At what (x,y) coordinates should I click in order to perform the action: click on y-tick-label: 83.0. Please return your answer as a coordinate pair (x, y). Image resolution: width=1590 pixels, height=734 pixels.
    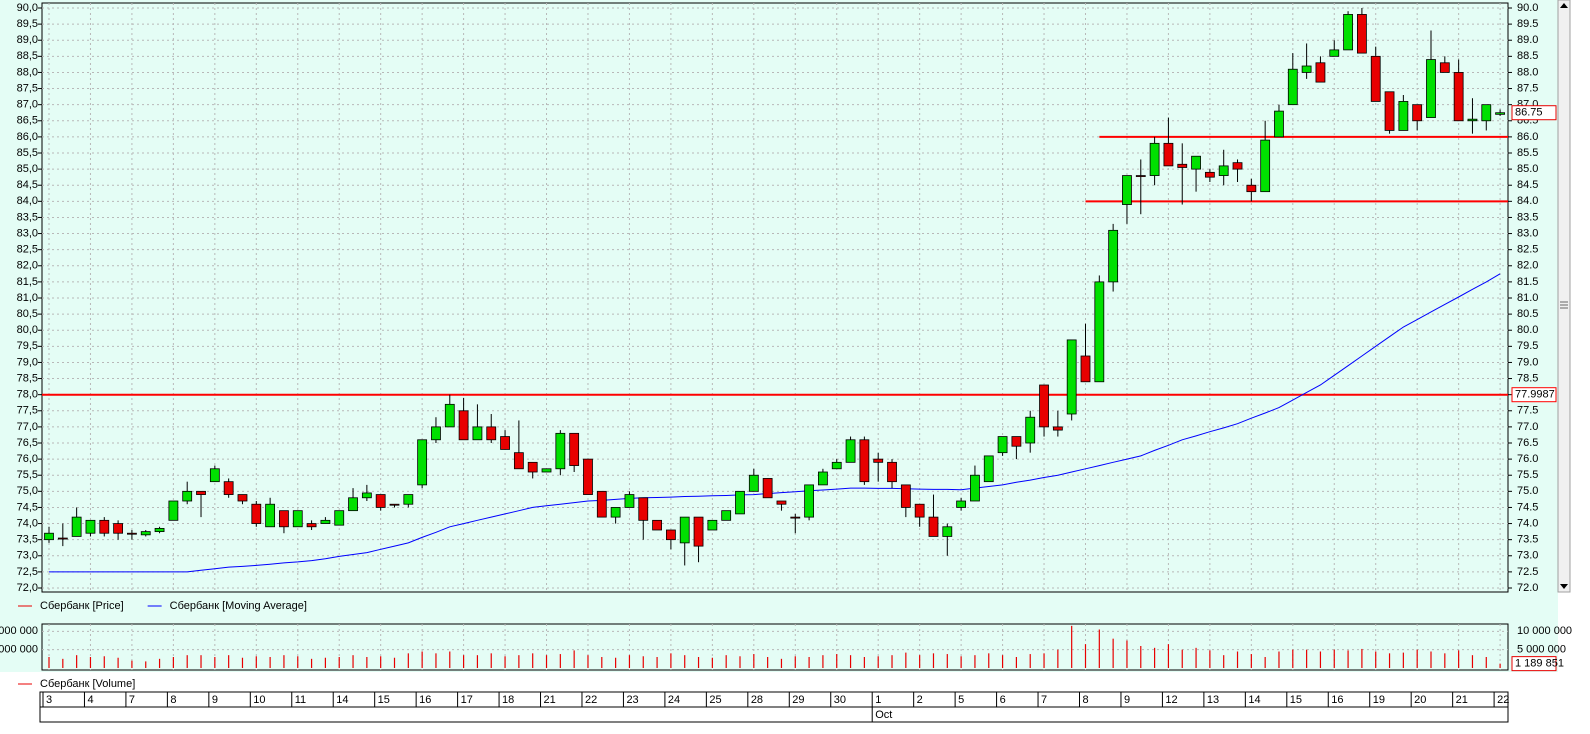
    Looking at the image, I should click on (1527, 233).